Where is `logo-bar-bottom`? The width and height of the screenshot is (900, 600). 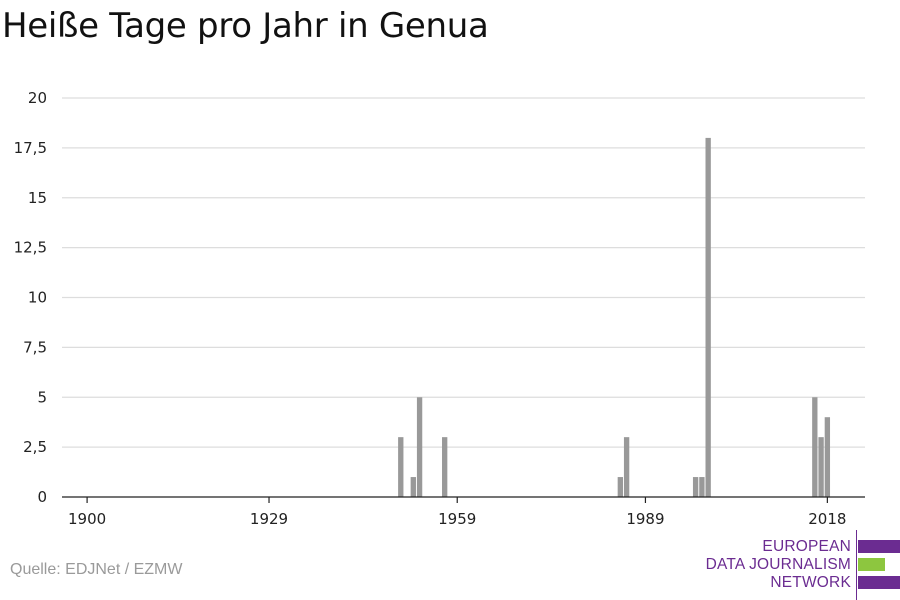
logo-bar-bottom is located at coordinates (879, 582).